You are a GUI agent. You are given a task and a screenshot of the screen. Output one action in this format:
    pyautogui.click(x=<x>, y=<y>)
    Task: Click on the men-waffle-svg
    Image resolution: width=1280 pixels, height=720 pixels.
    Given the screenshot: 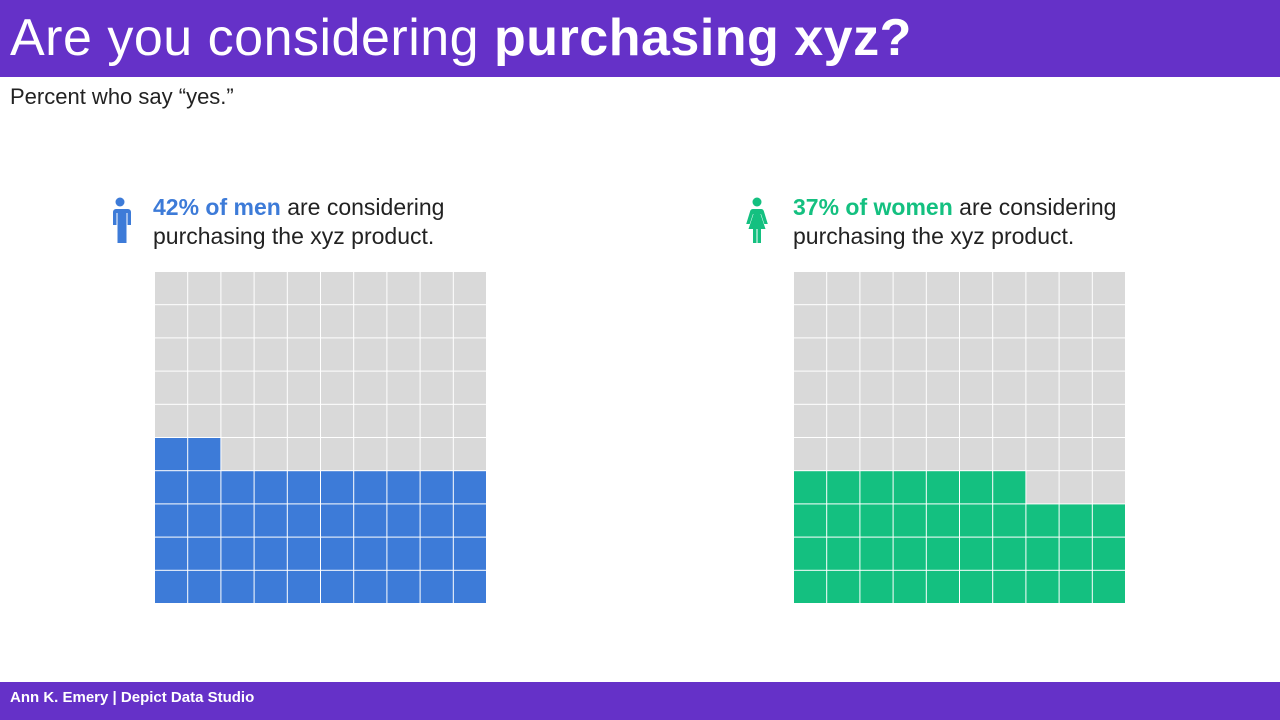 What is the action you would take?
    pyautogui.click(x=320, y=437)
    